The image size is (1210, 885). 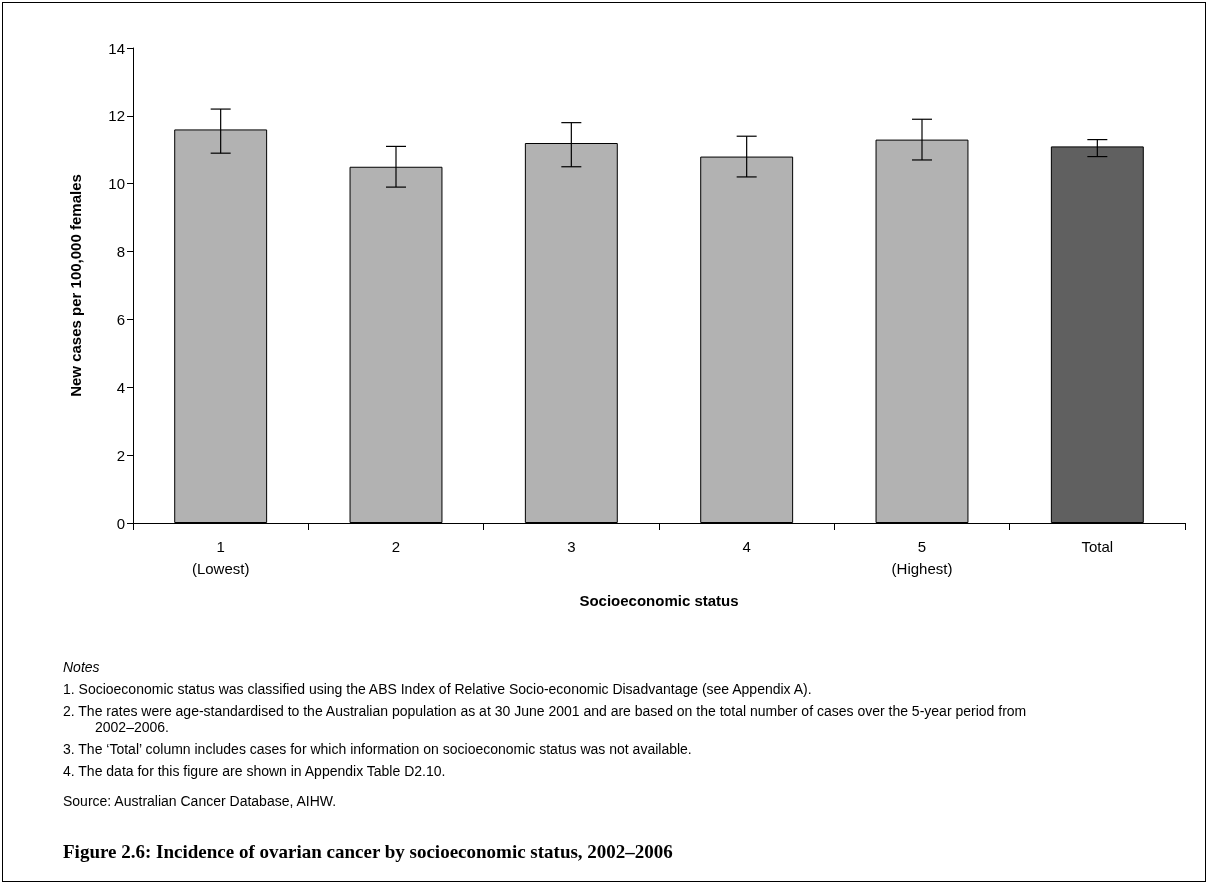 I want to click on x-tick-label: 4, so click(x=746, y=546).